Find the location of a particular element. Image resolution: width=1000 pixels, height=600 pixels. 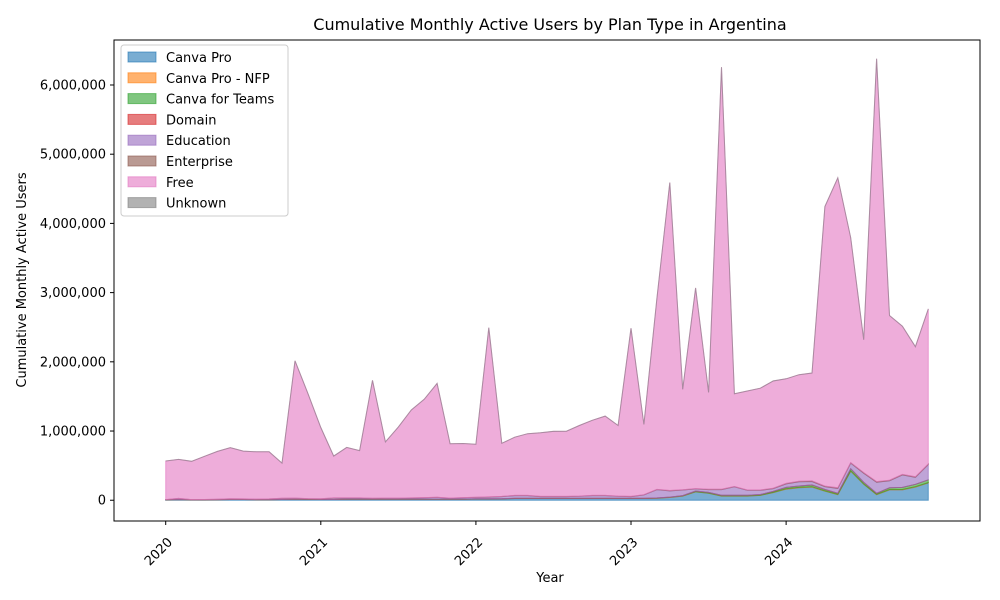

x-tick-label: 2020 is located at coordinates (159, 552).